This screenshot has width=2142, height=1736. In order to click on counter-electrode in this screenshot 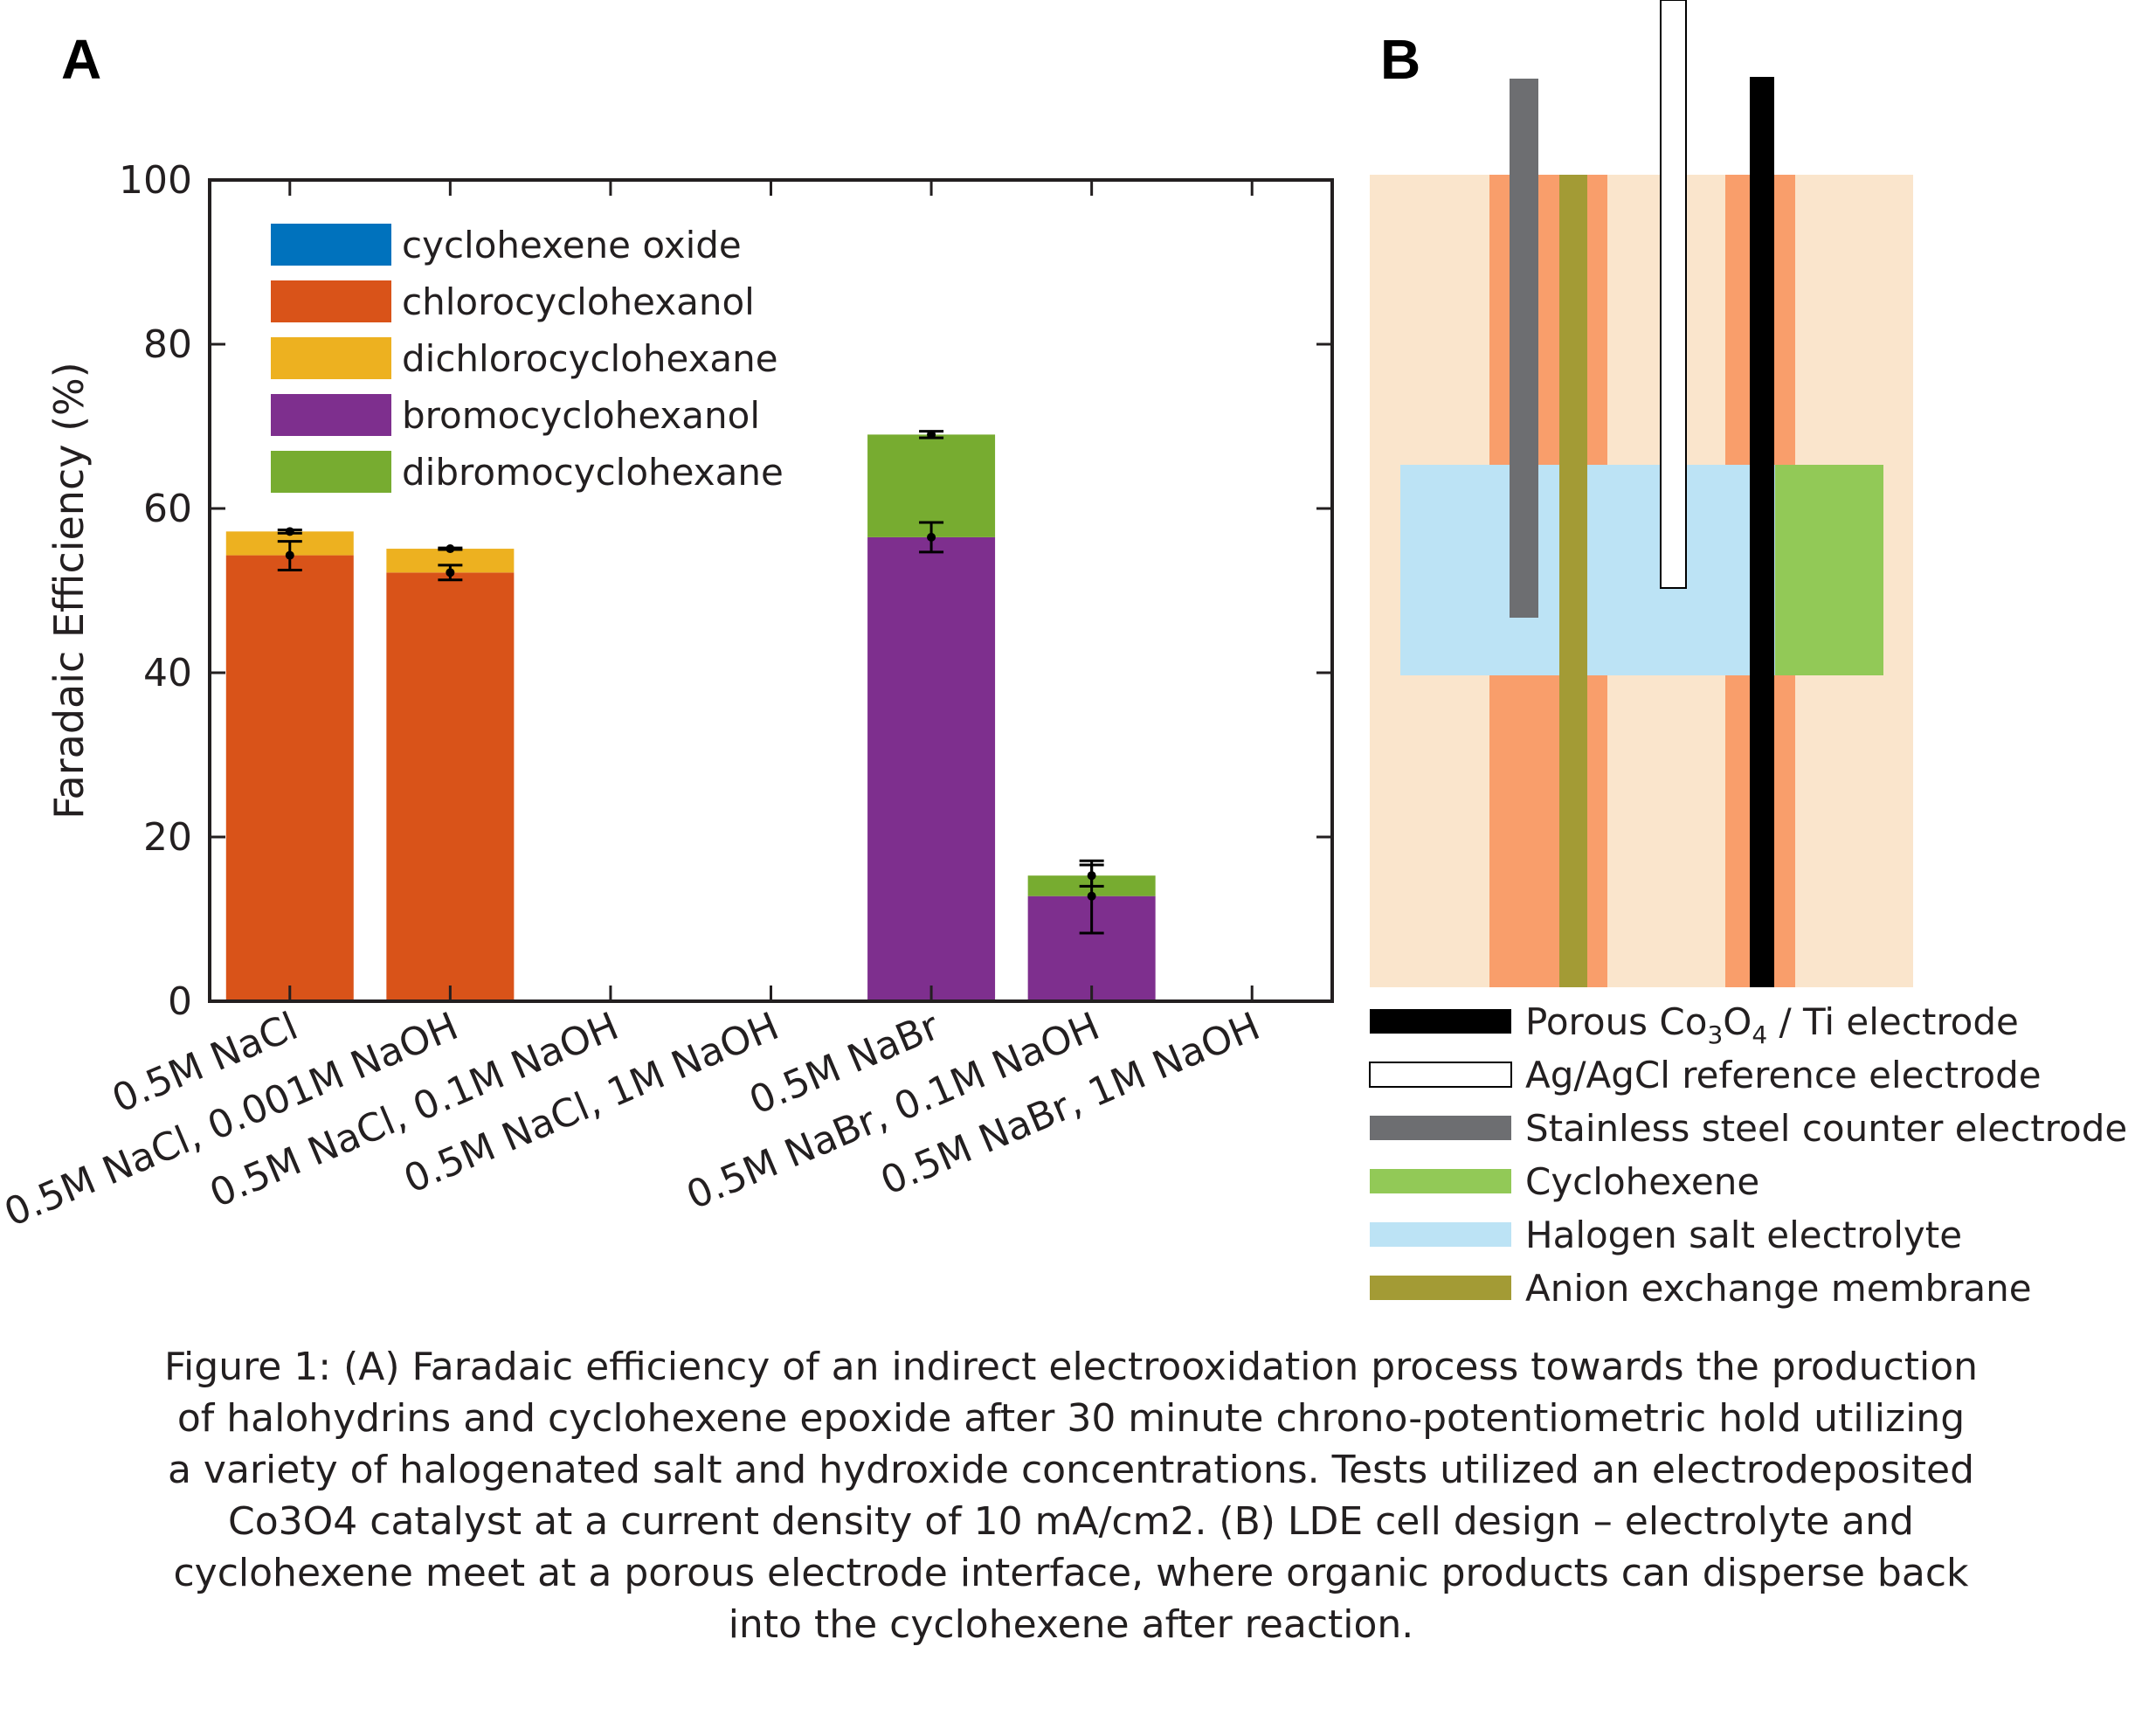, I will do `click(1524, 349)`.